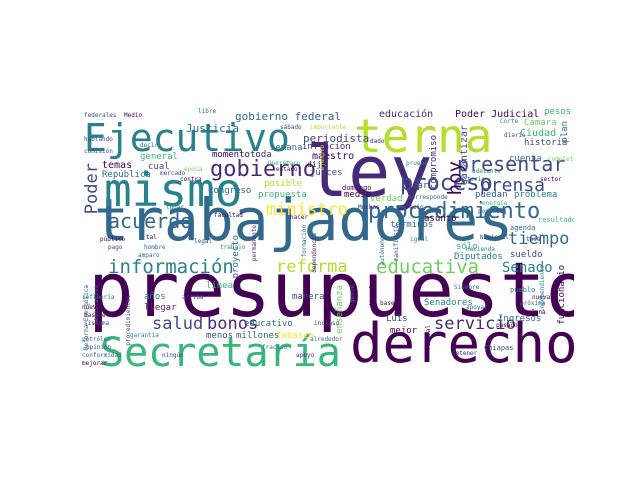 The height and width of the screenshot is (480, 640). Describe the element at coordinates (465, 353) in the screenshot. I see `cloud-word-detener: detener` at that location.